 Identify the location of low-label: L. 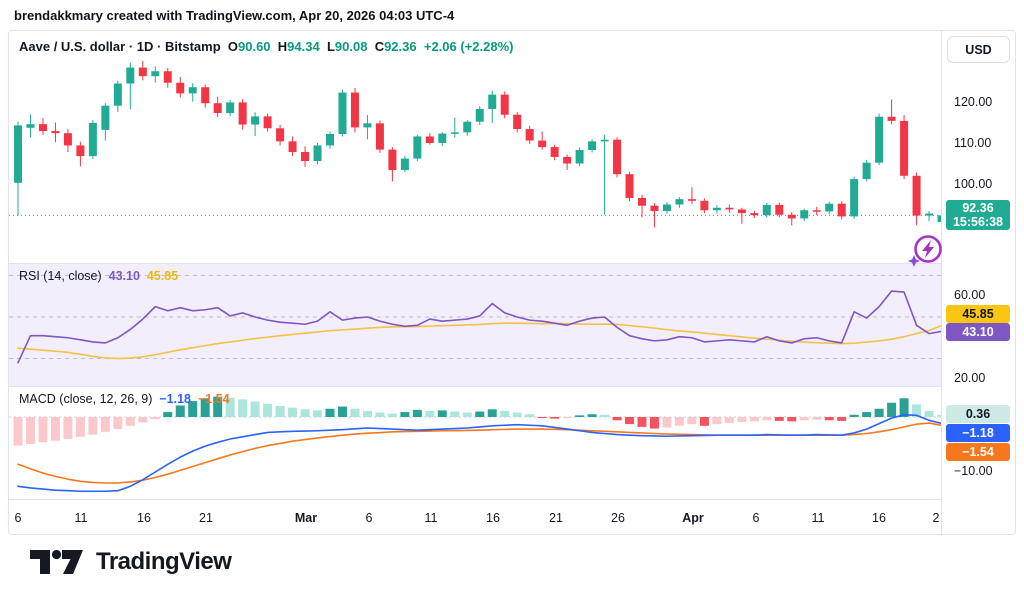
(330, 46).